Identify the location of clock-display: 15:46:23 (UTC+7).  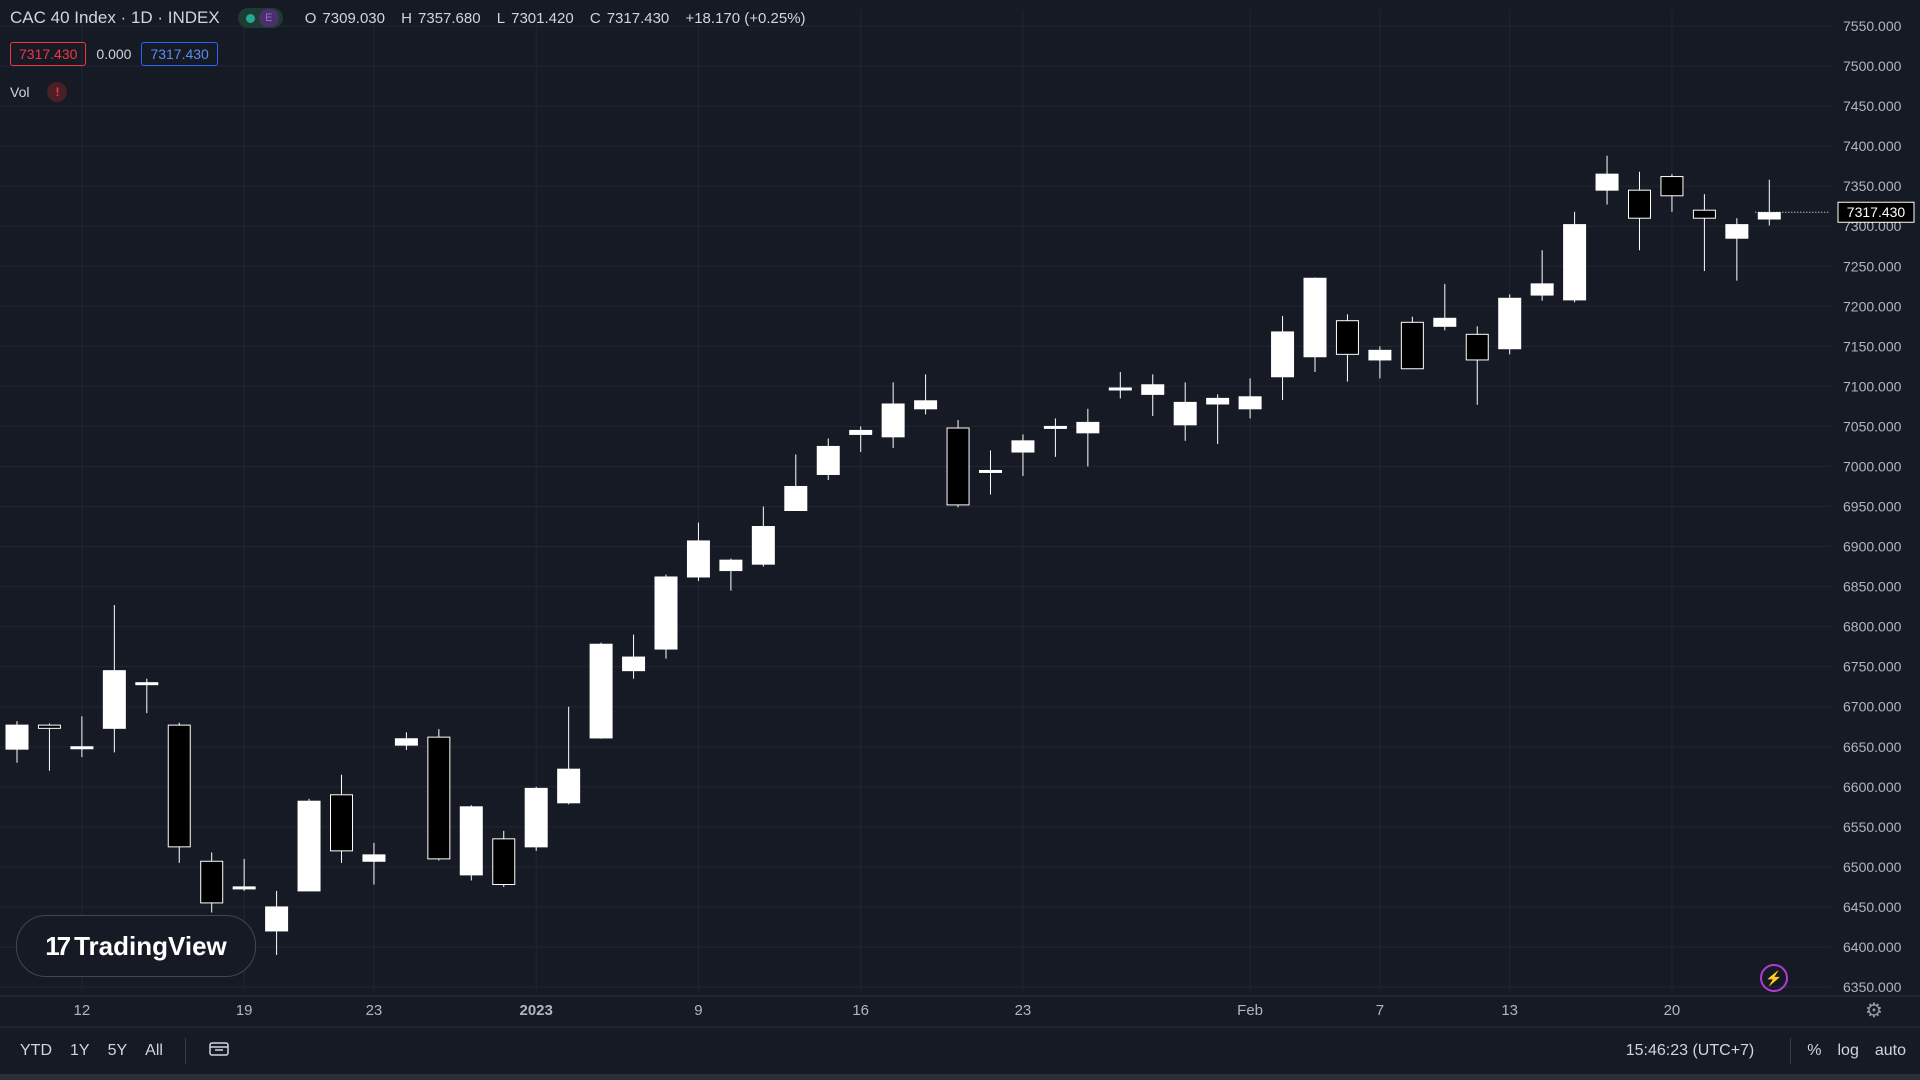
(1690, 1050).